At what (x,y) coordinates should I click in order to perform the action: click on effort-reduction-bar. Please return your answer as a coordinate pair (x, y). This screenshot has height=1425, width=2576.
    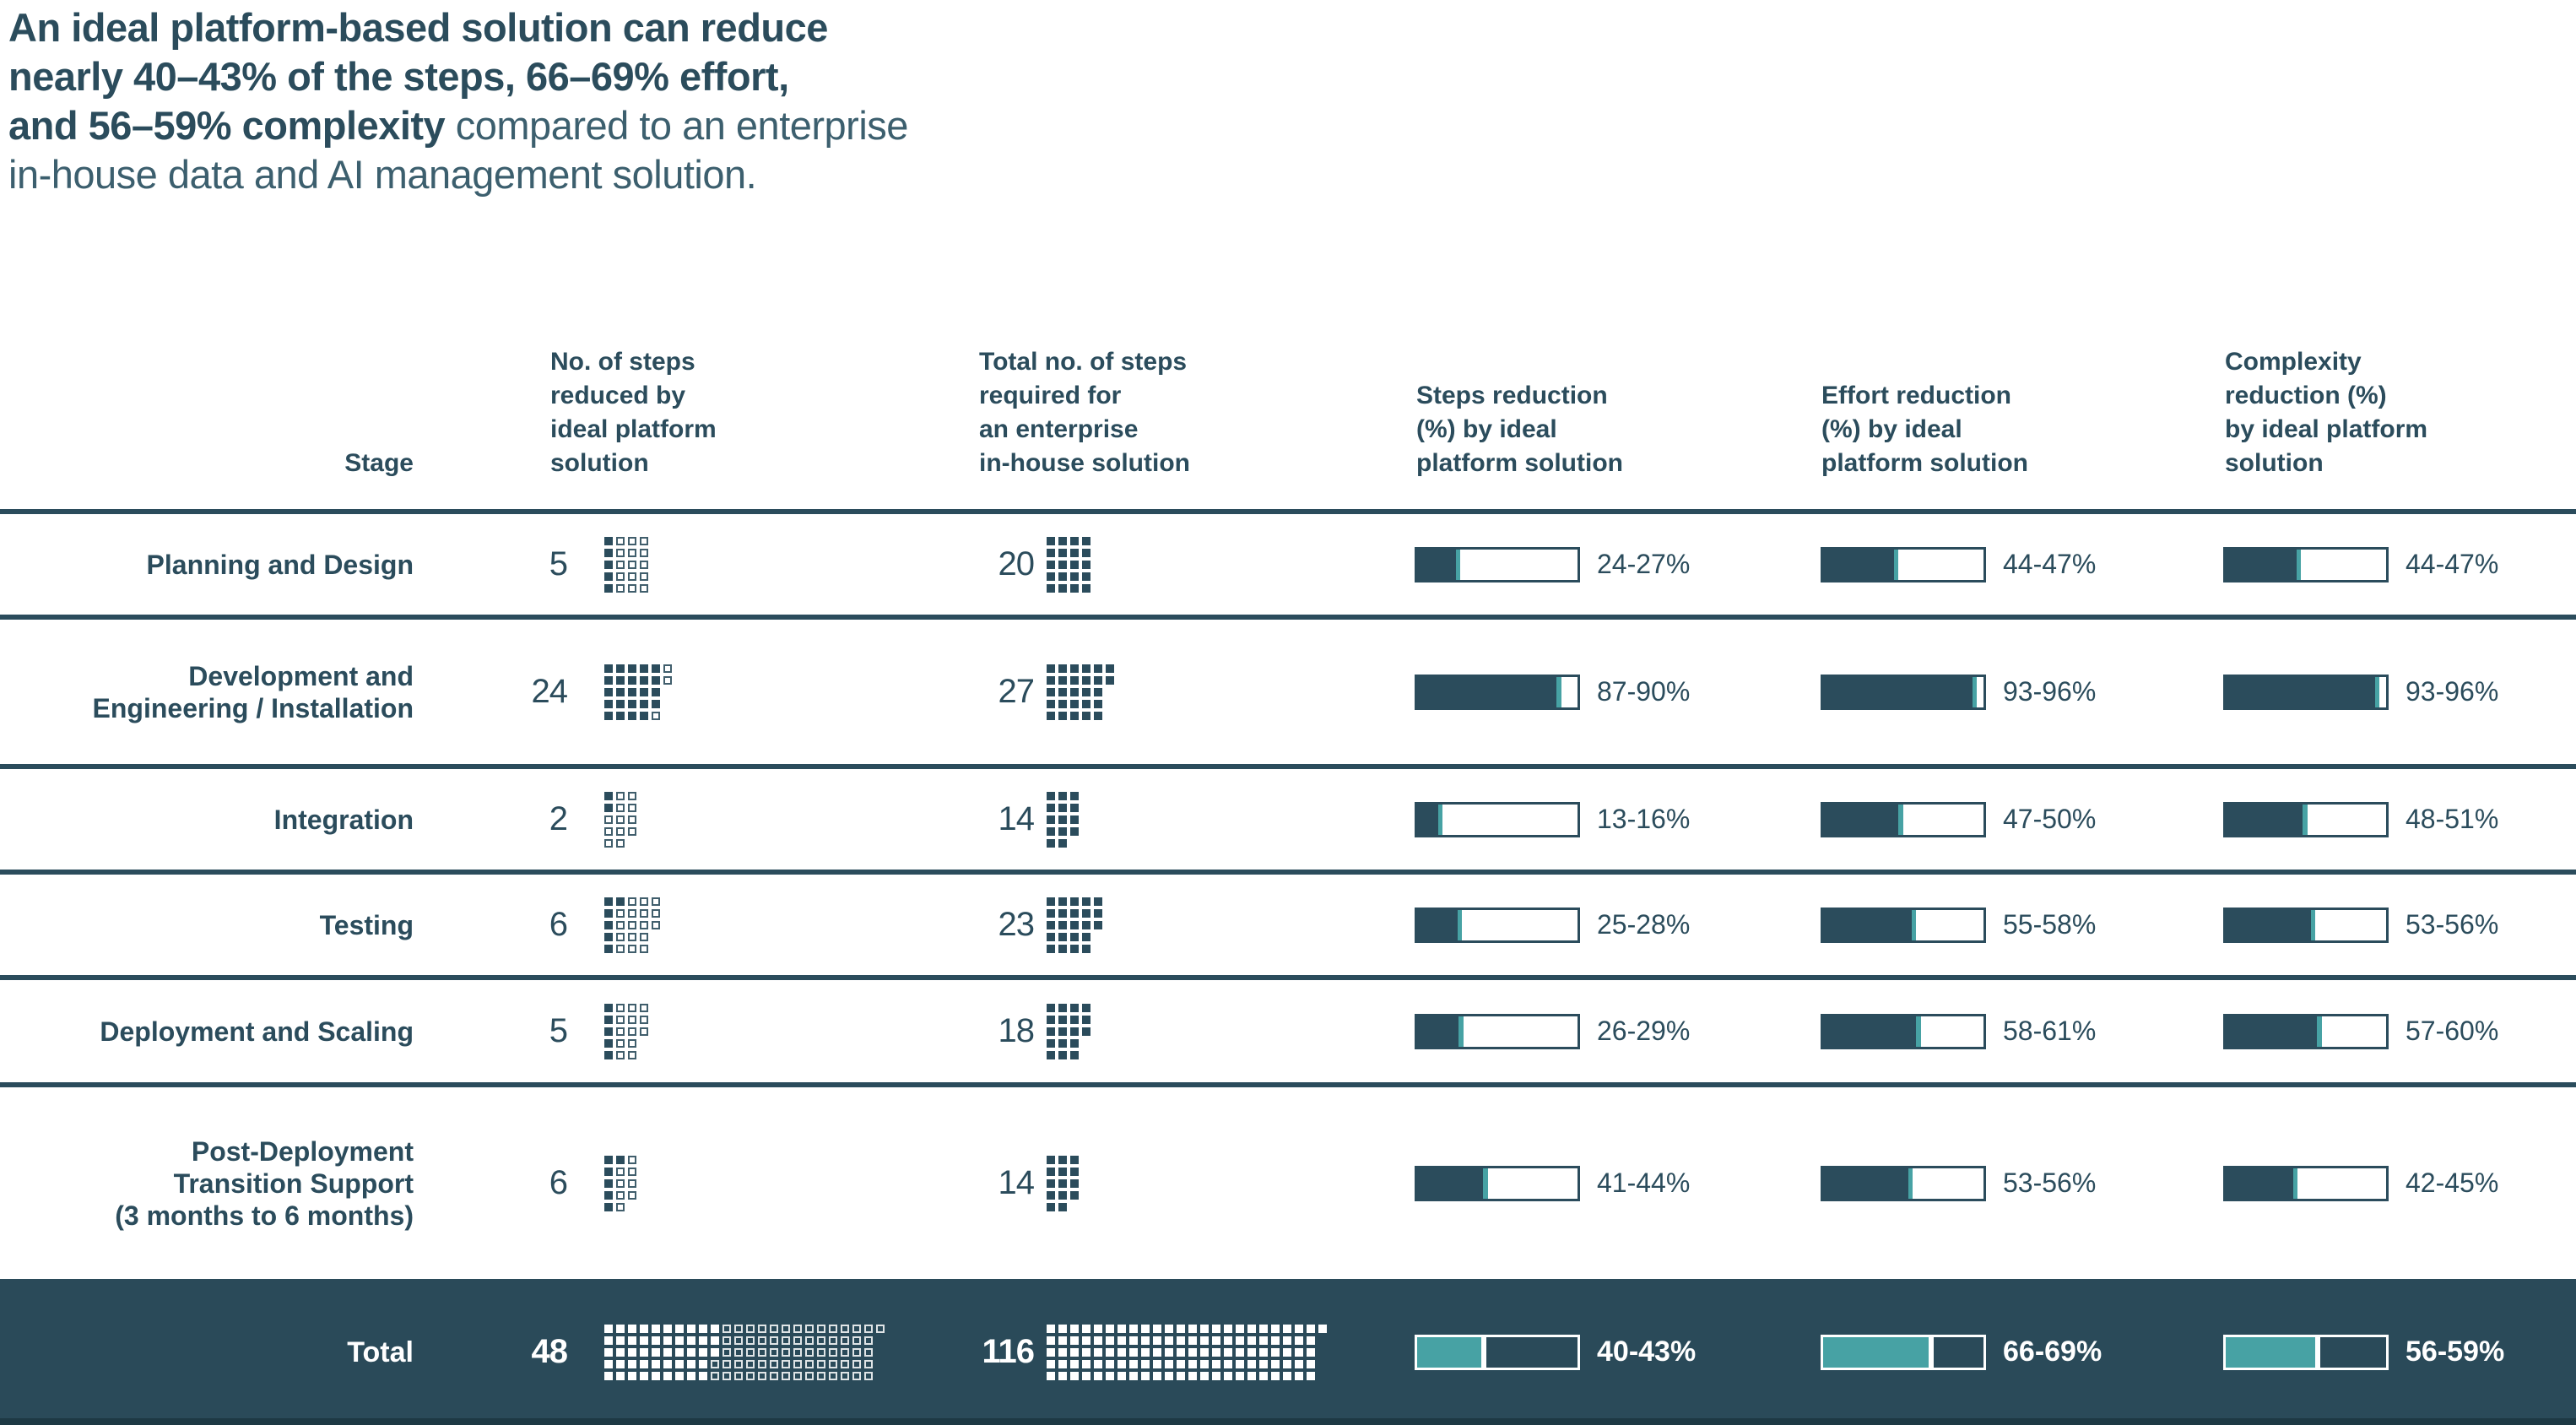
    Looking at the image, I should click on (1904, 564).